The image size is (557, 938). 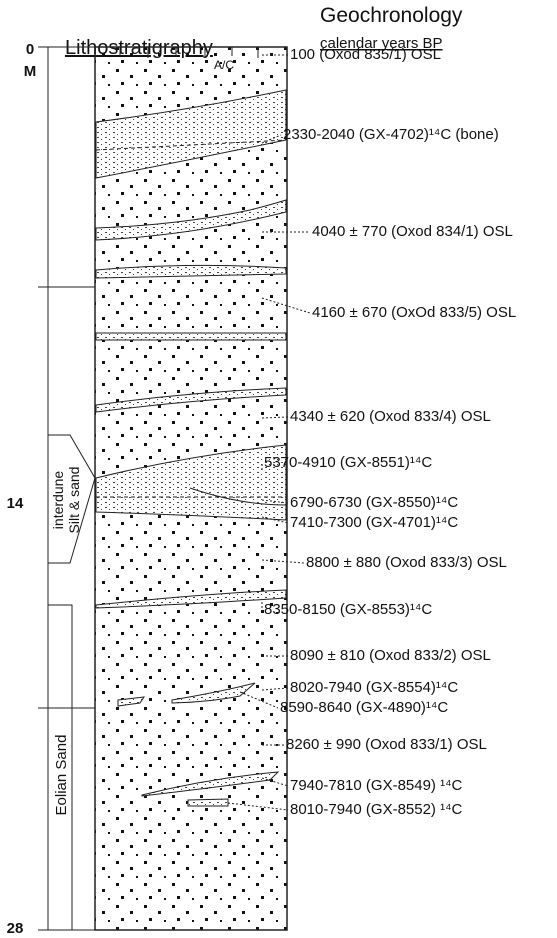 I want to click on date-label: 8260 ± 990 (Oxod 833/1) OSL, so click(x=386, y=744).